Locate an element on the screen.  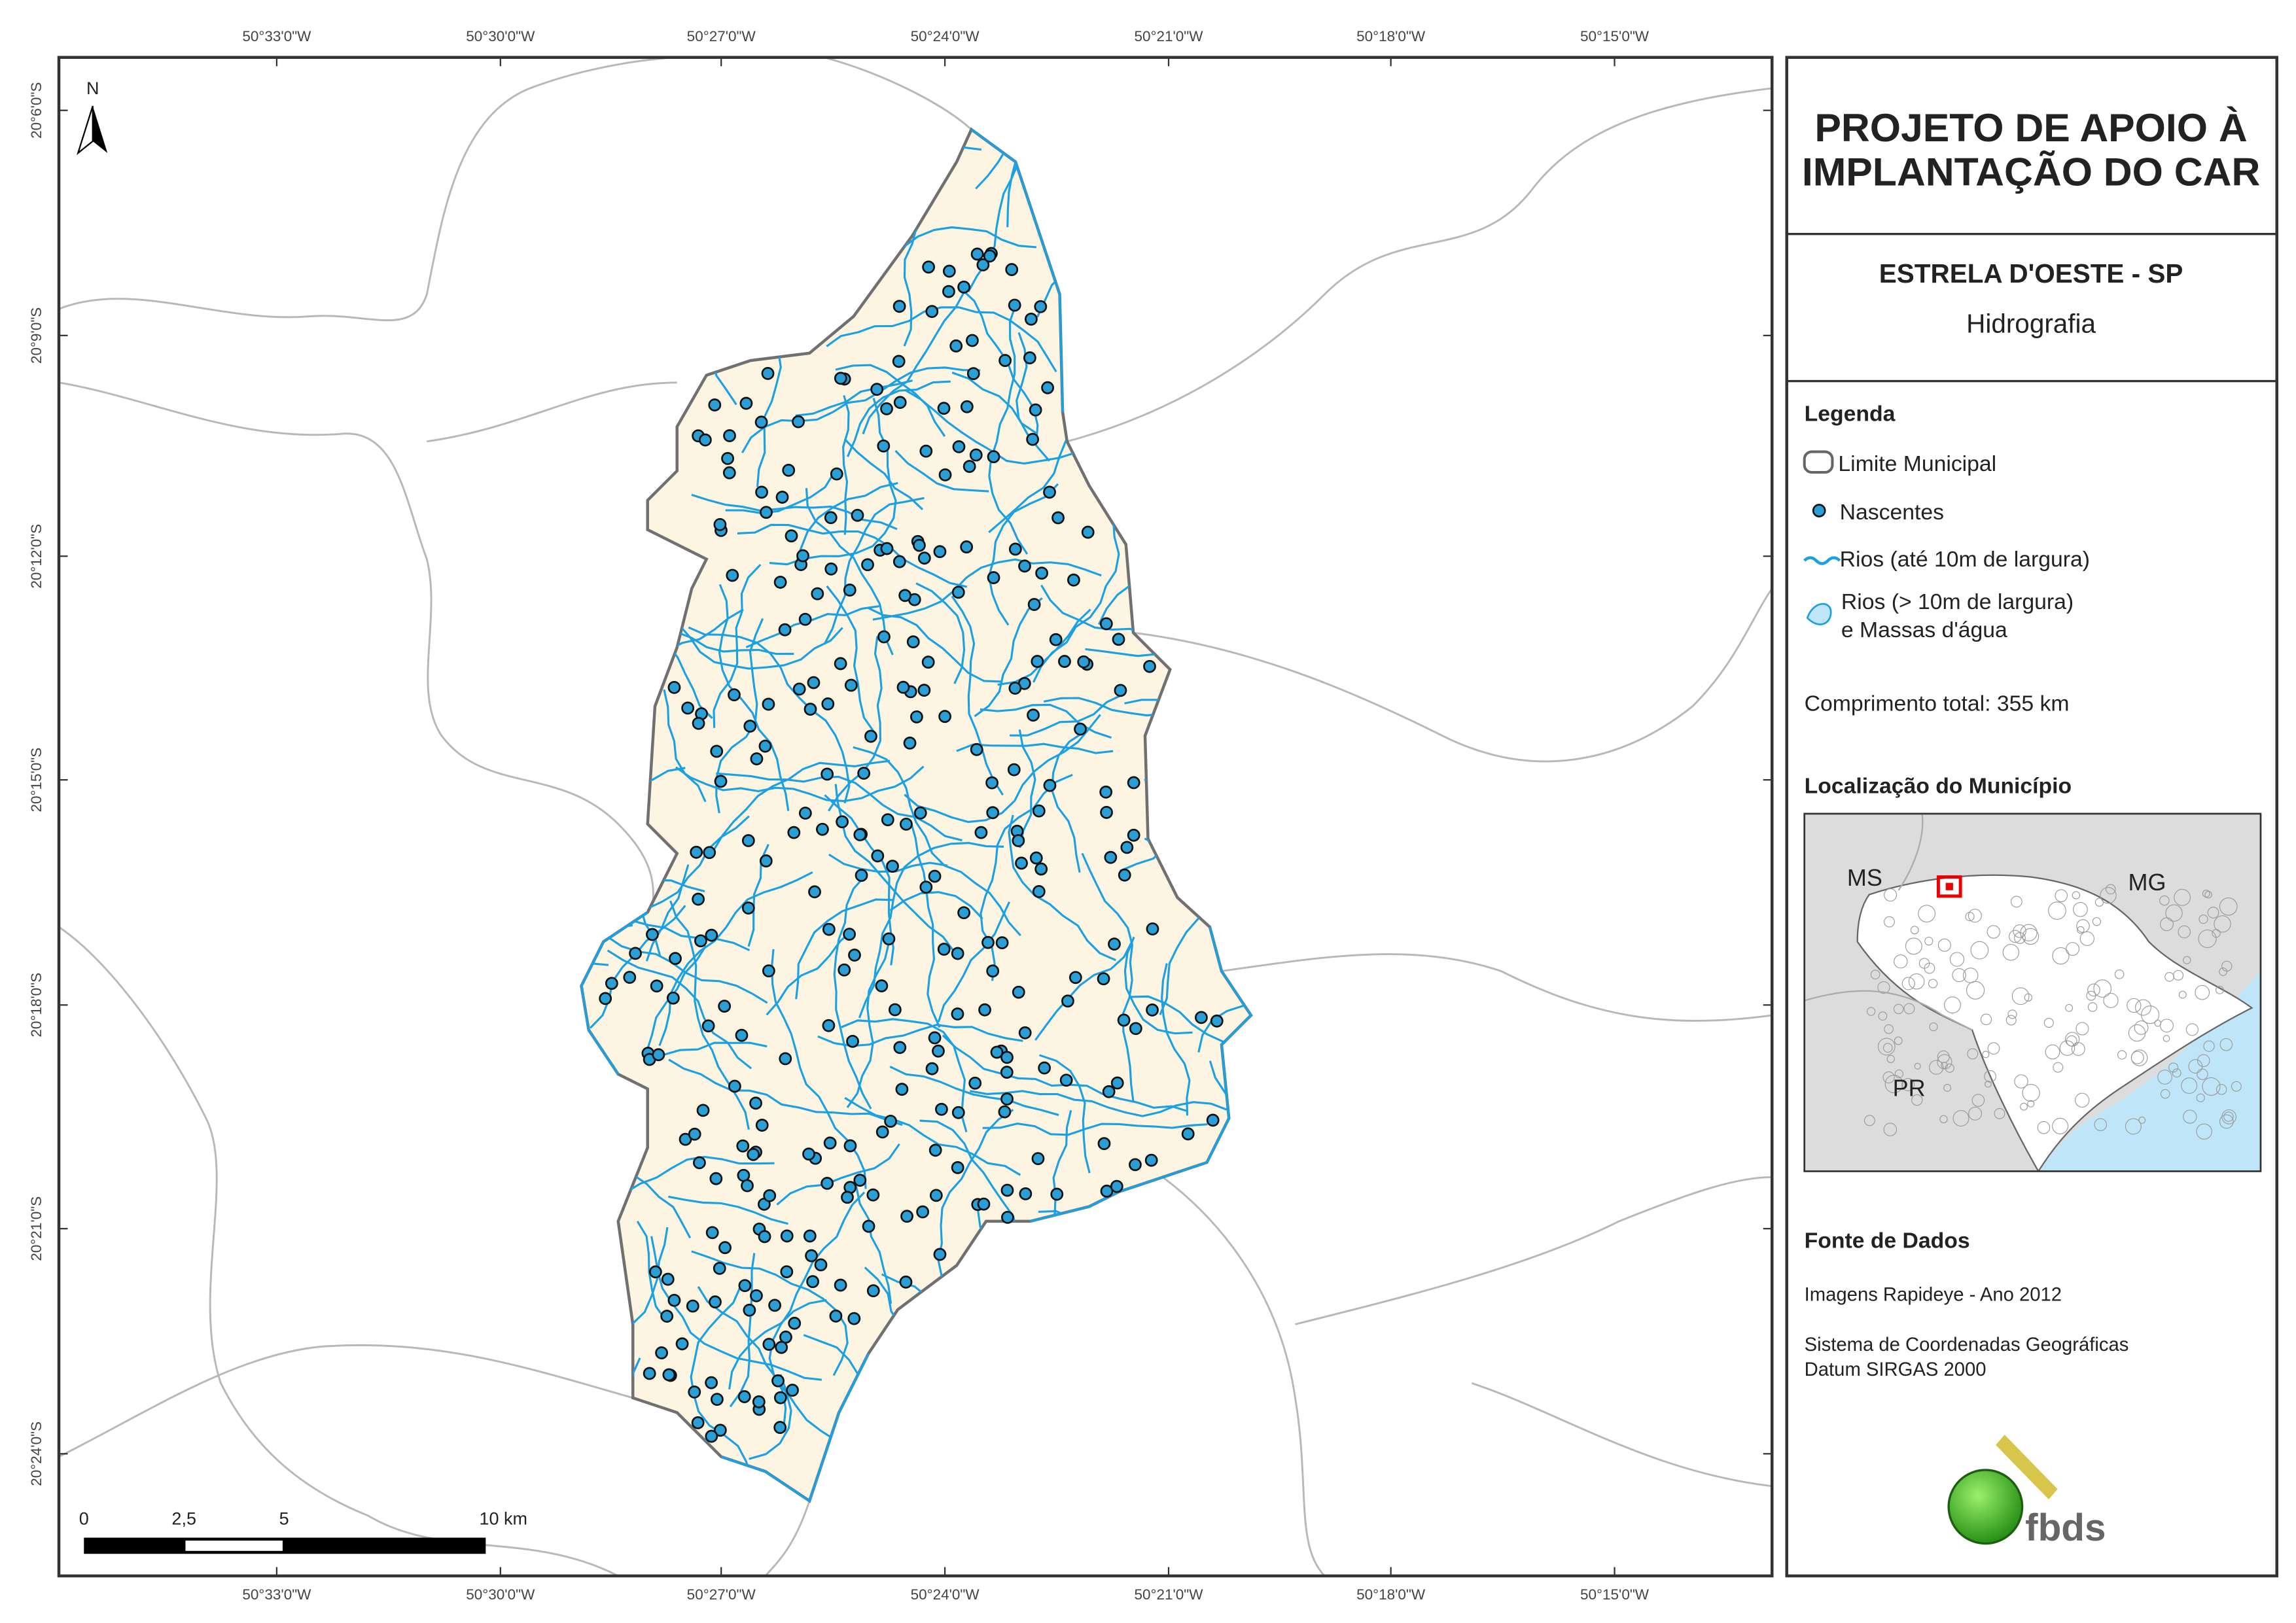
state-border is located at coordinates (1888, 1011).